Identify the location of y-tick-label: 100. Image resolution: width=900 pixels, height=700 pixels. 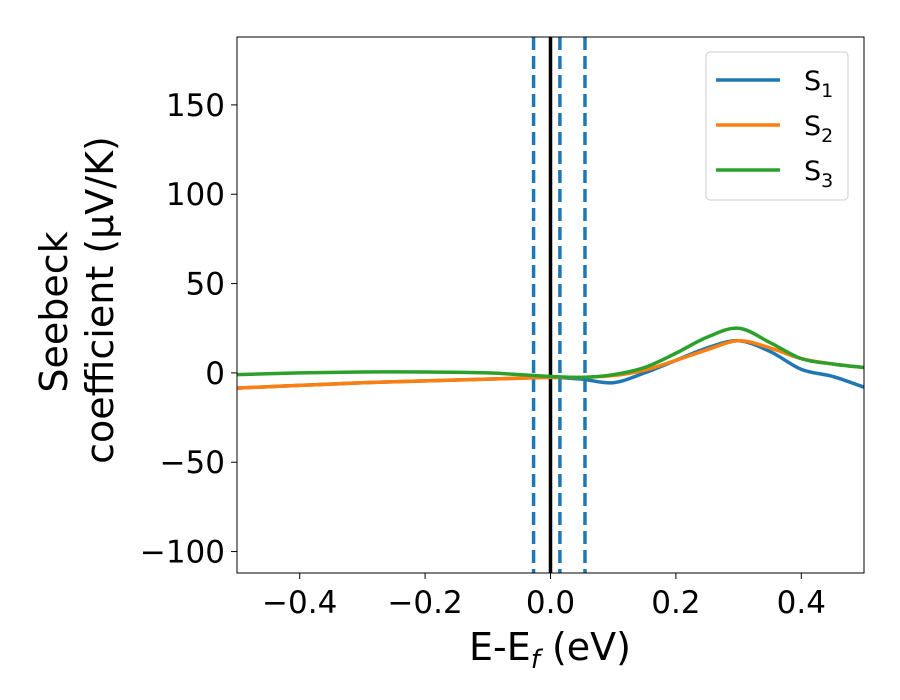
(195, 195).